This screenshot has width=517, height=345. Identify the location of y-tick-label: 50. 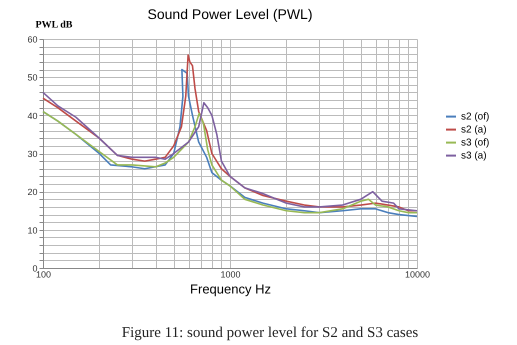
(32, 77).